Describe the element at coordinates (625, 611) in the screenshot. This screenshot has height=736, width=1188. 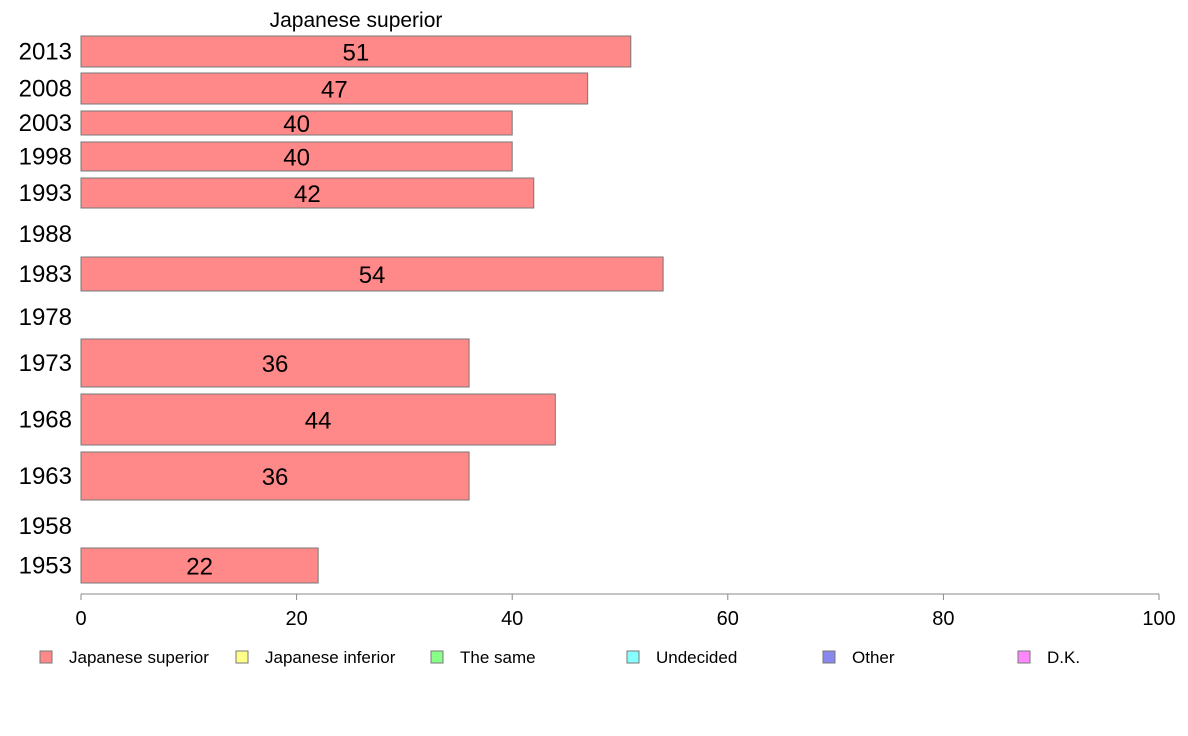
I see `x-axis: 0 20 40 60 80 100` at that location.